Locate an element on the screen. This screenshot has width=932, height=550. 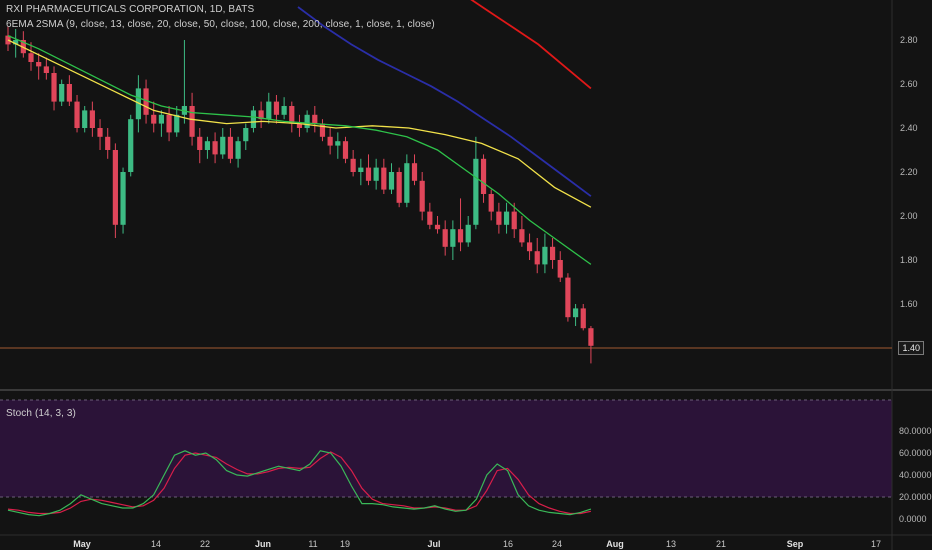
date-label: 16 is located at coordinates (508, 544).